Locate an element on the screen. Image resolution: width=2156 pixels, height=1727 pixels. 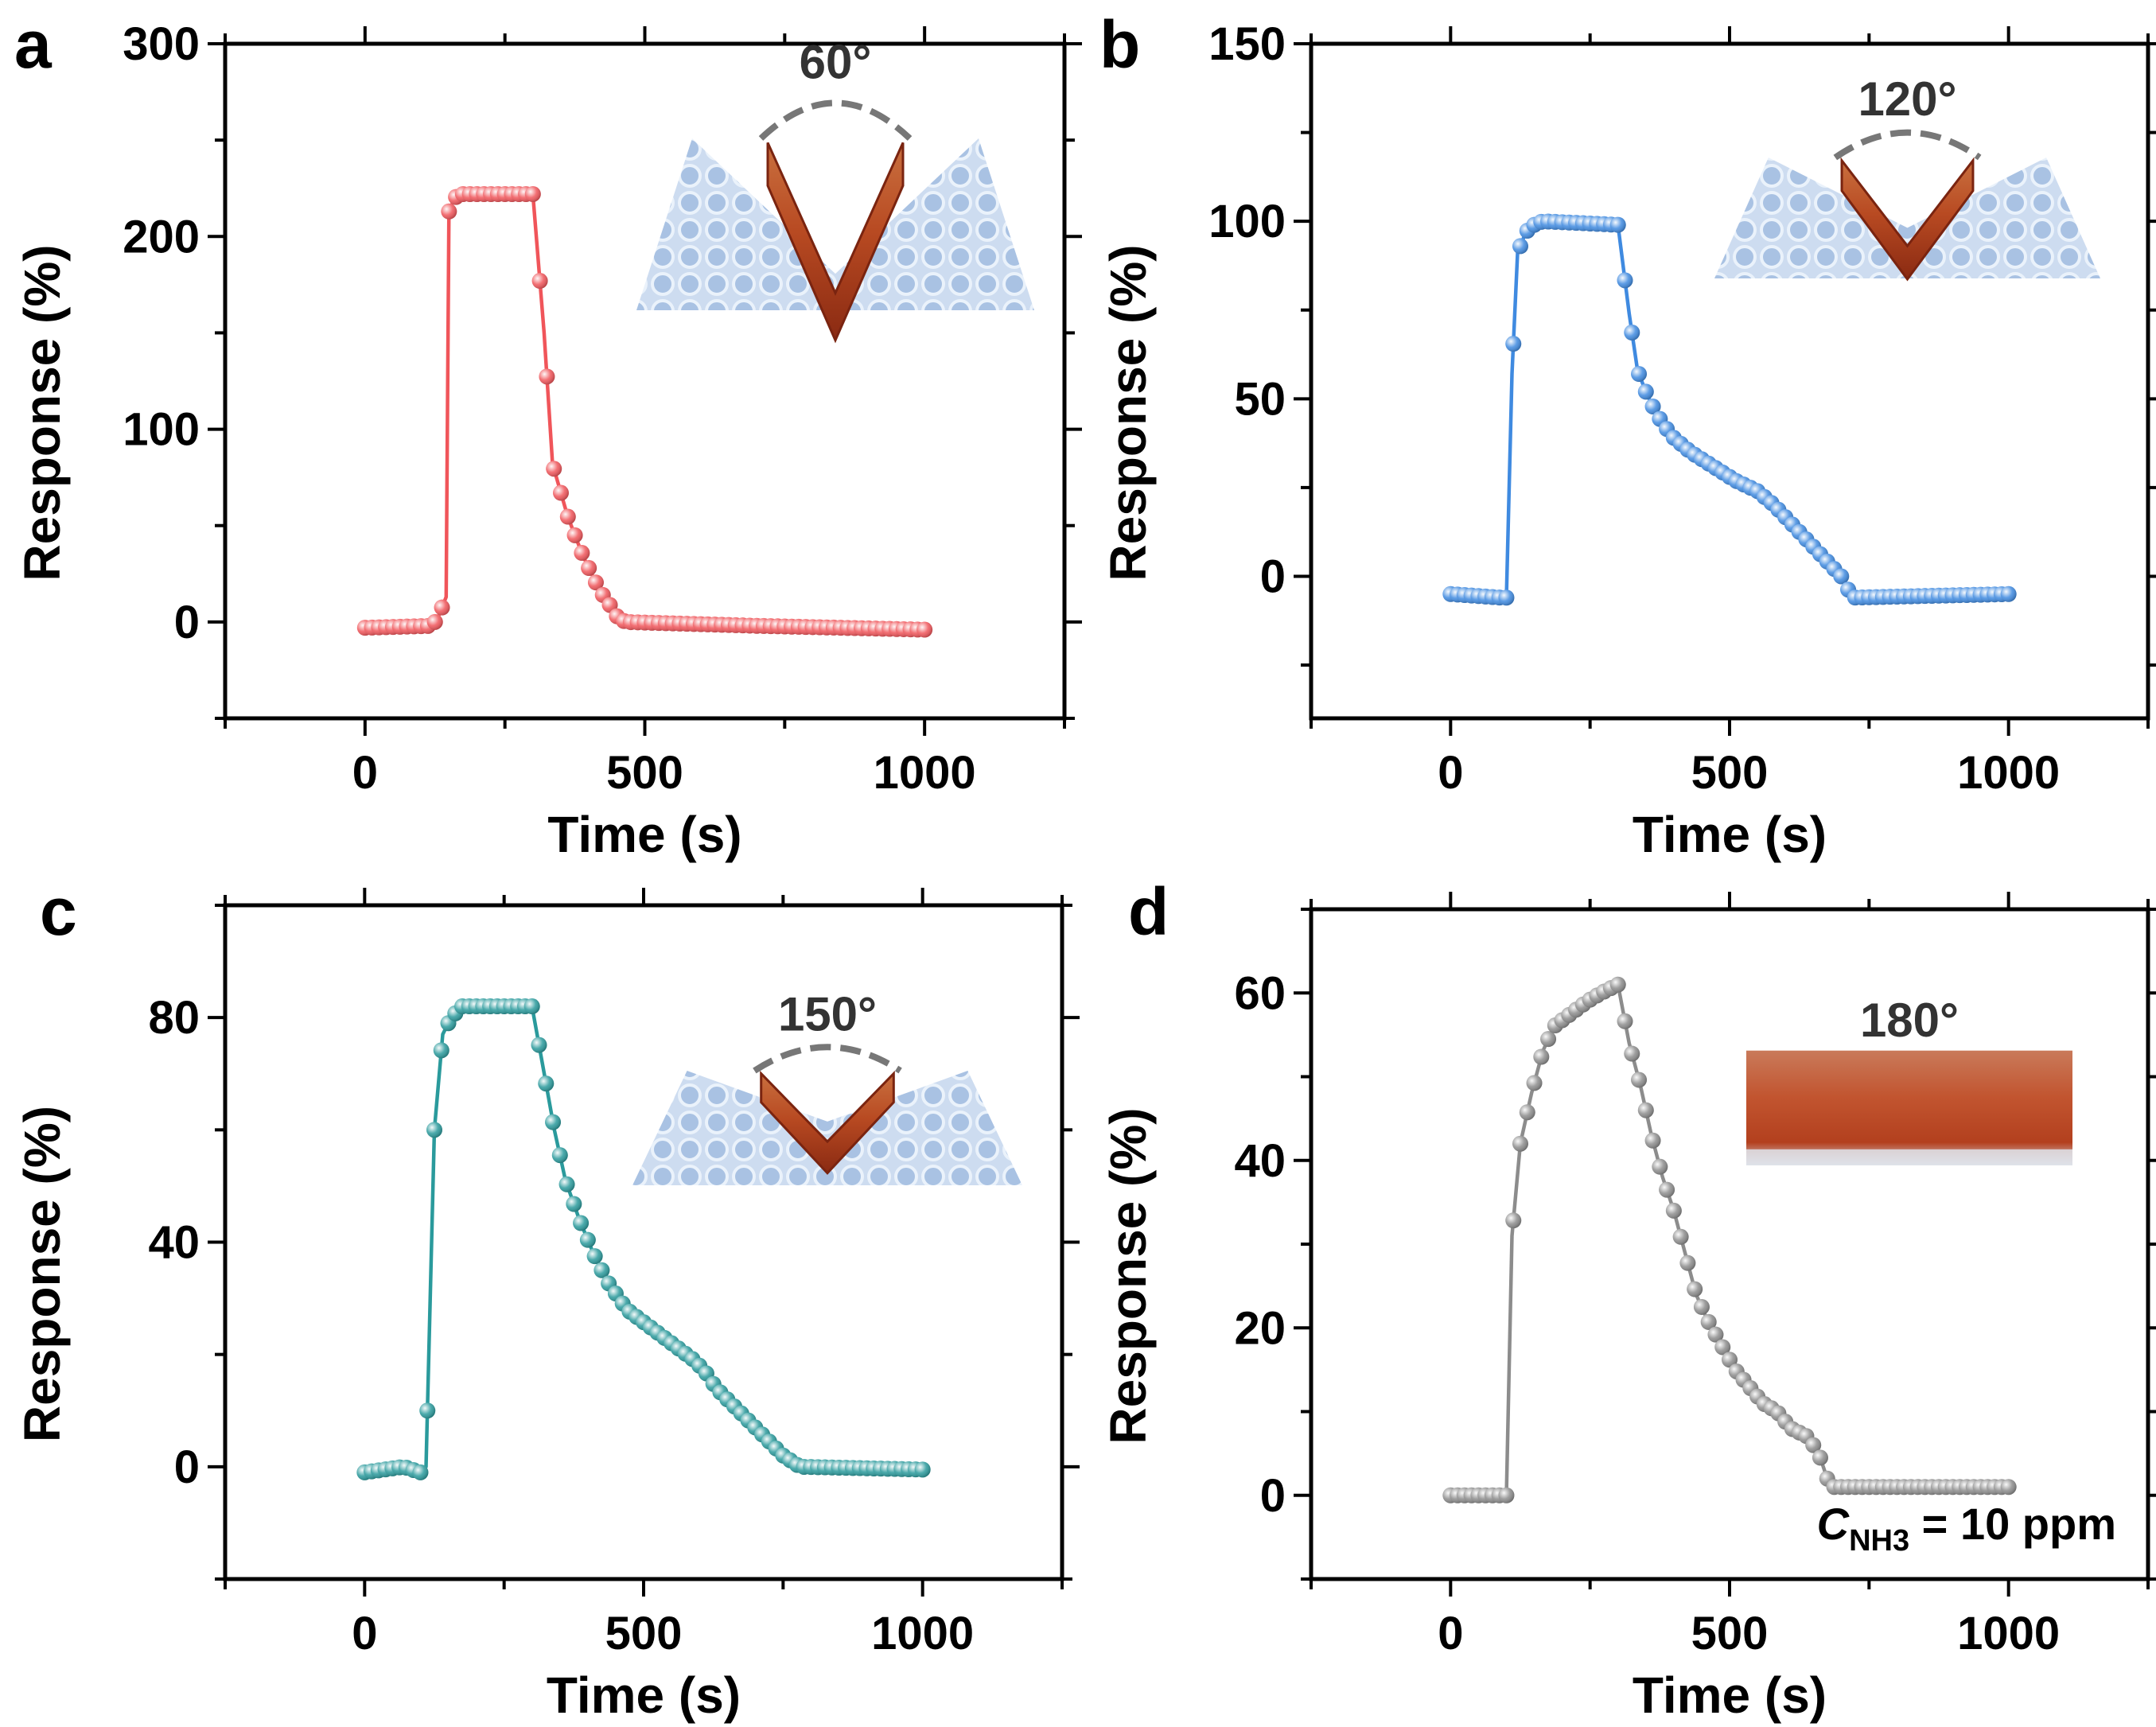
y-tick-label: 50 is located at coordinates (1260, 399).